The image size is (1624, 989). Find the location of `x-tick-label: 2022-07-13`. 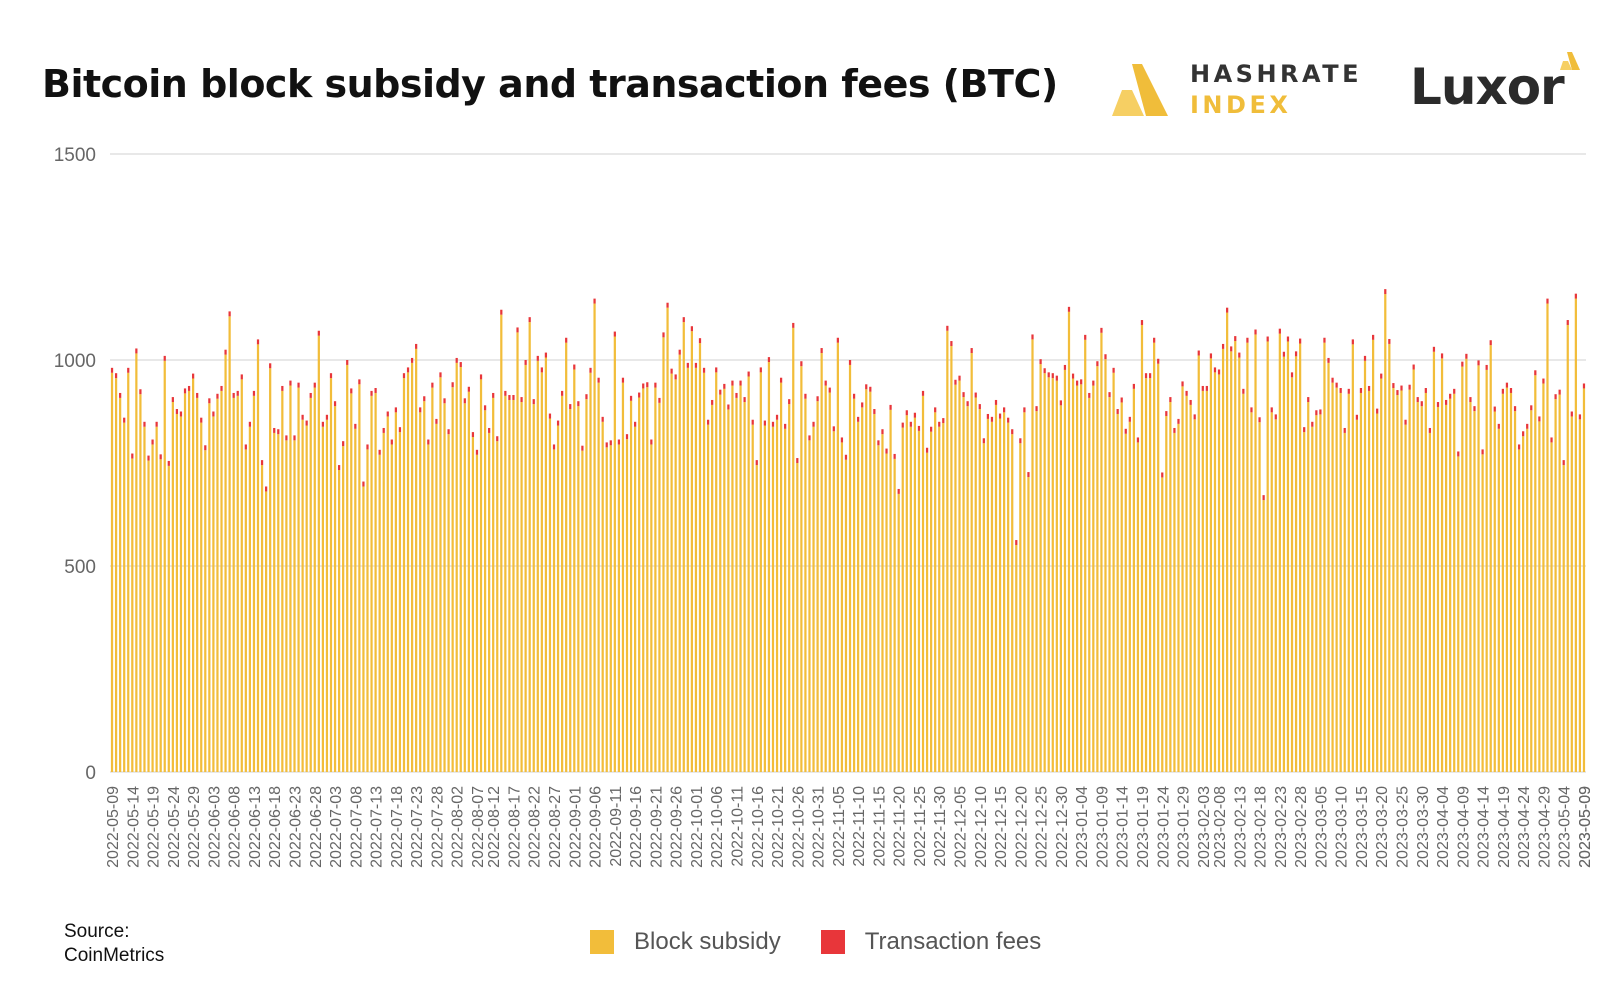

x-tick-label: 2022-07-13 is located at coordinates (377, 827).